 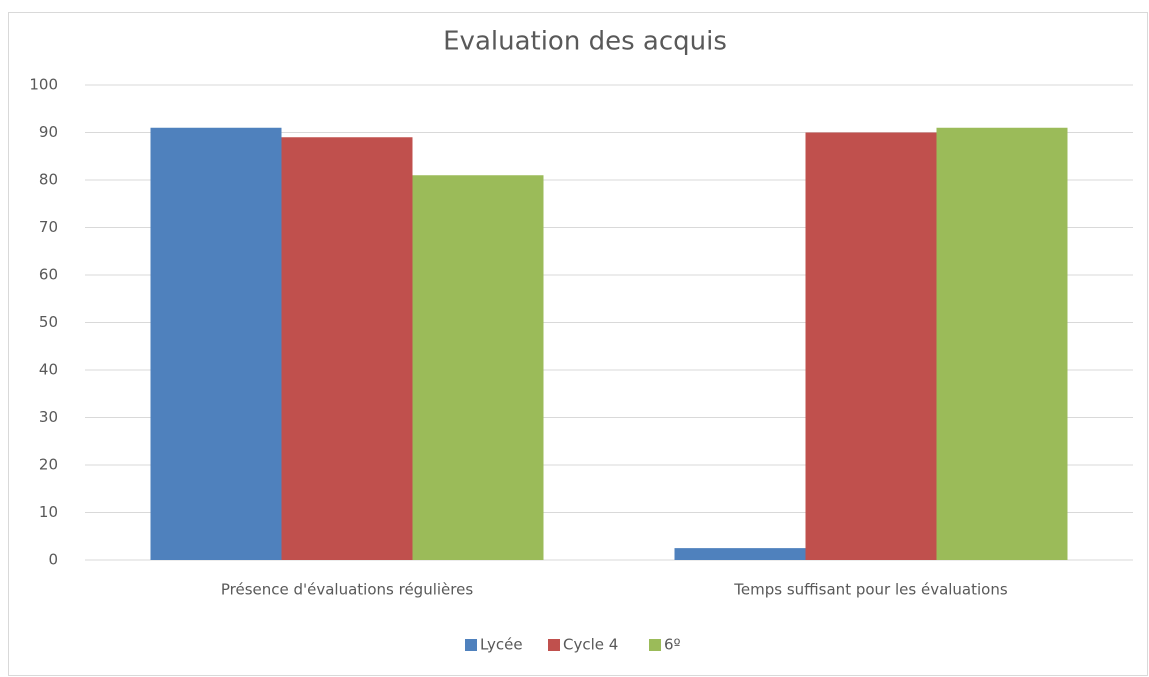 I want to click on x-tick-label: Temps suffisant pour les évaluations, so click(x=870, y=590).